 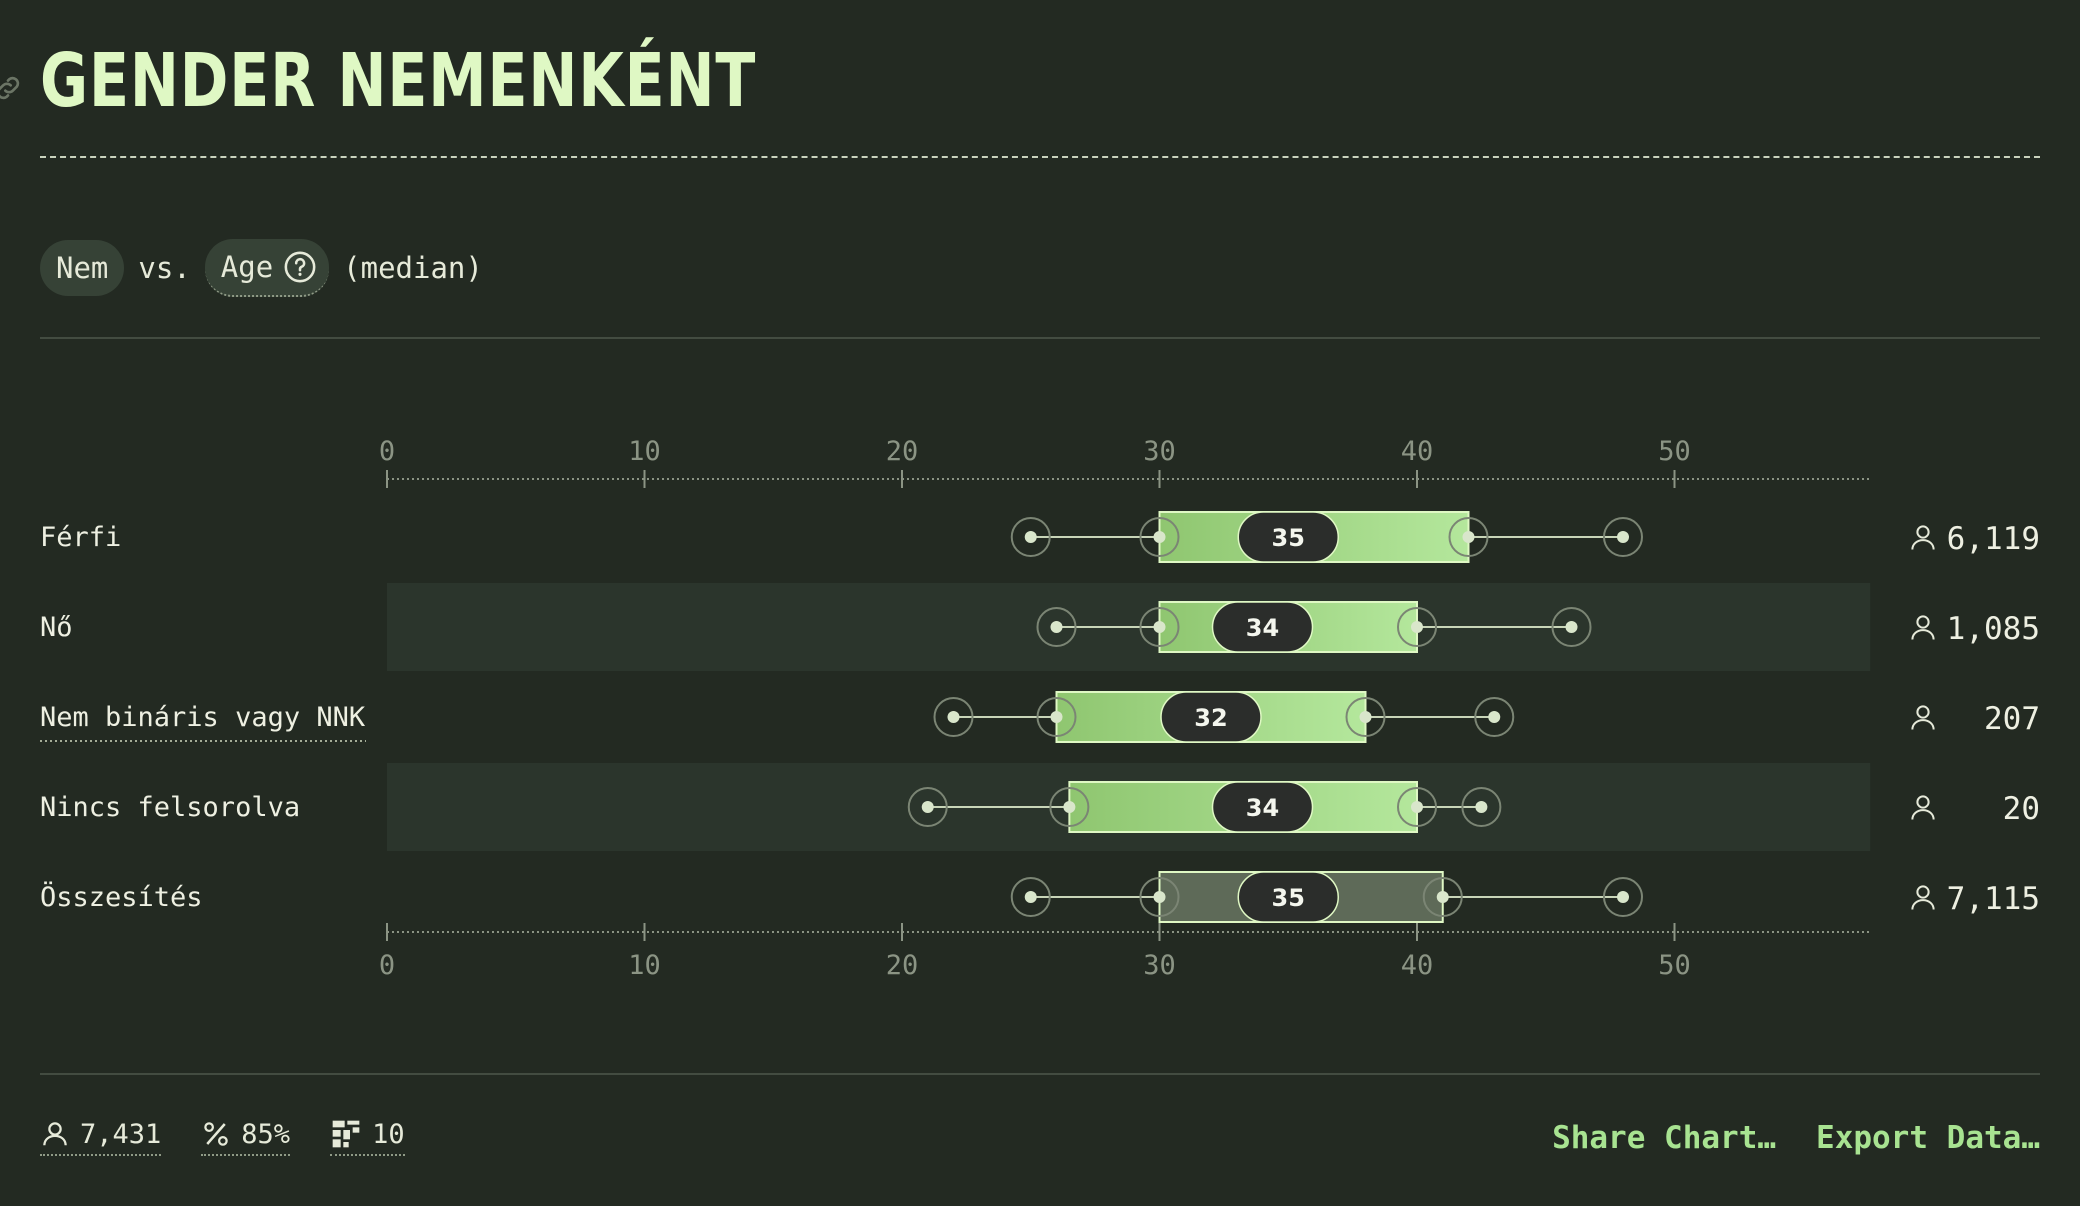 I want to click on respondents-stat: 7,431, so click(x=101, y=1137).